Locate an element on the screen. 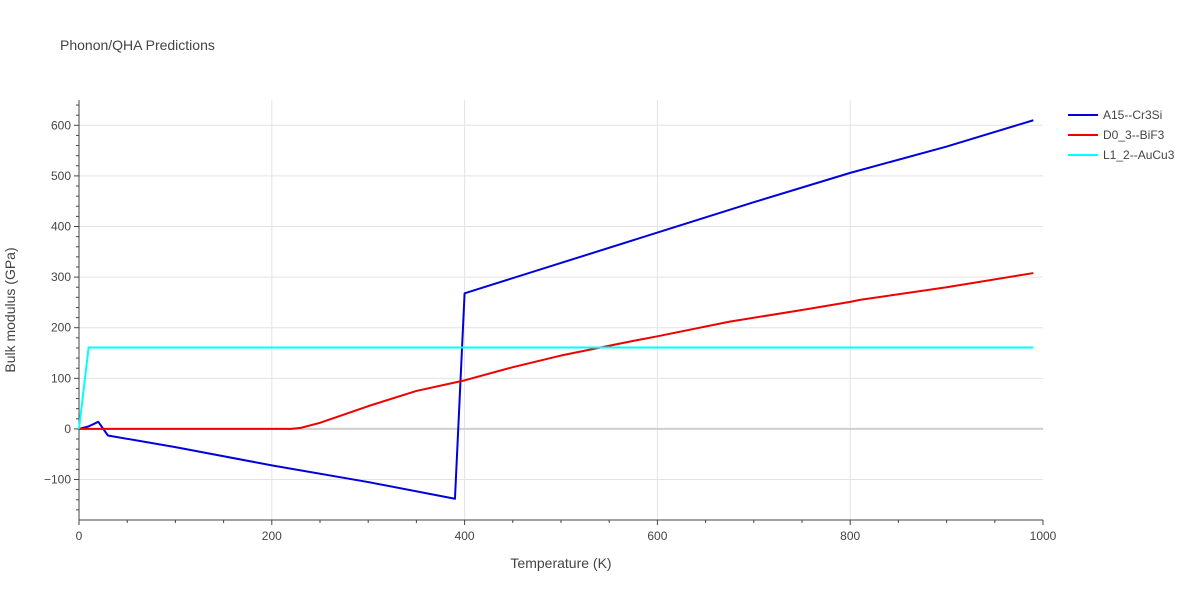 This screenshot has height=600, width=1200. y-tick-label: 0 is located at coordinates (67, 429).